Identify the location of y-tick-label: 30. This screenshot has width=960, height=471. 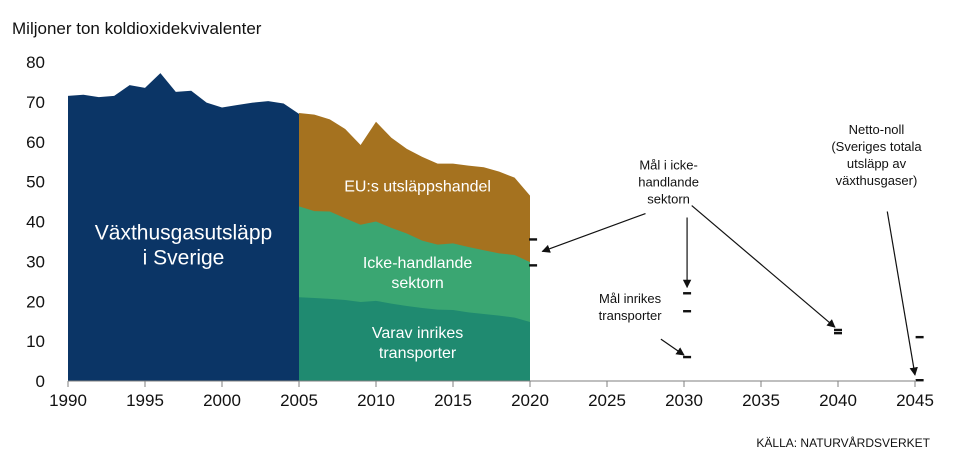
(35, 261).